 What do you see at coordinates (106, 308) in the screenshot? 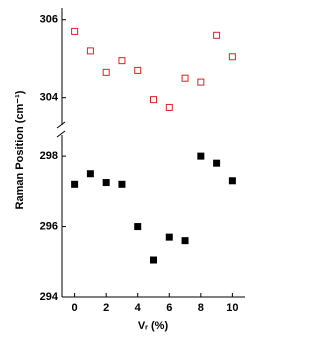
I see `x-tick-label: 2` at bounding box center [106, 308].